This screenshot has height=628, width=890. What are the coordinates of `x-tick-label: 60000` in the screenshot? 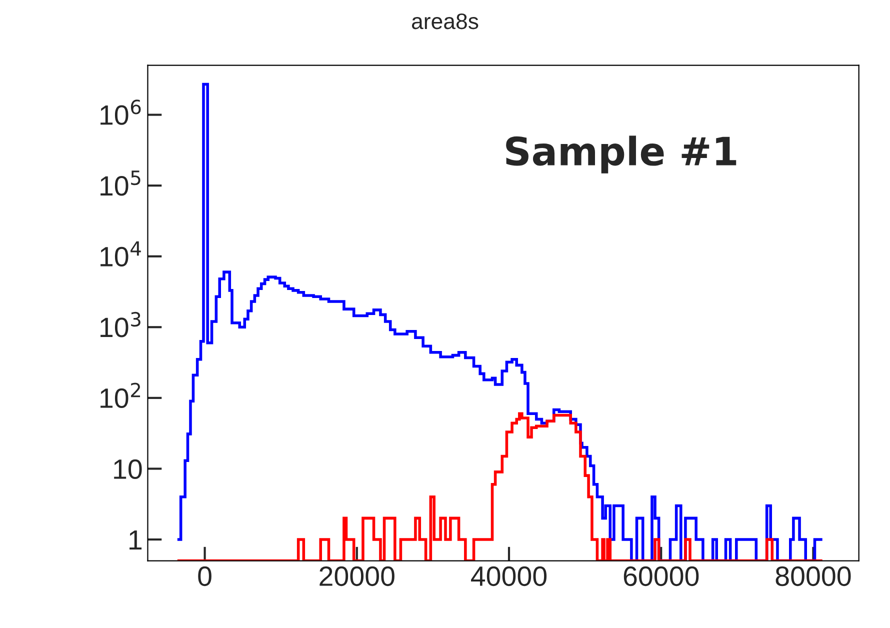 It's located at (661, 576).